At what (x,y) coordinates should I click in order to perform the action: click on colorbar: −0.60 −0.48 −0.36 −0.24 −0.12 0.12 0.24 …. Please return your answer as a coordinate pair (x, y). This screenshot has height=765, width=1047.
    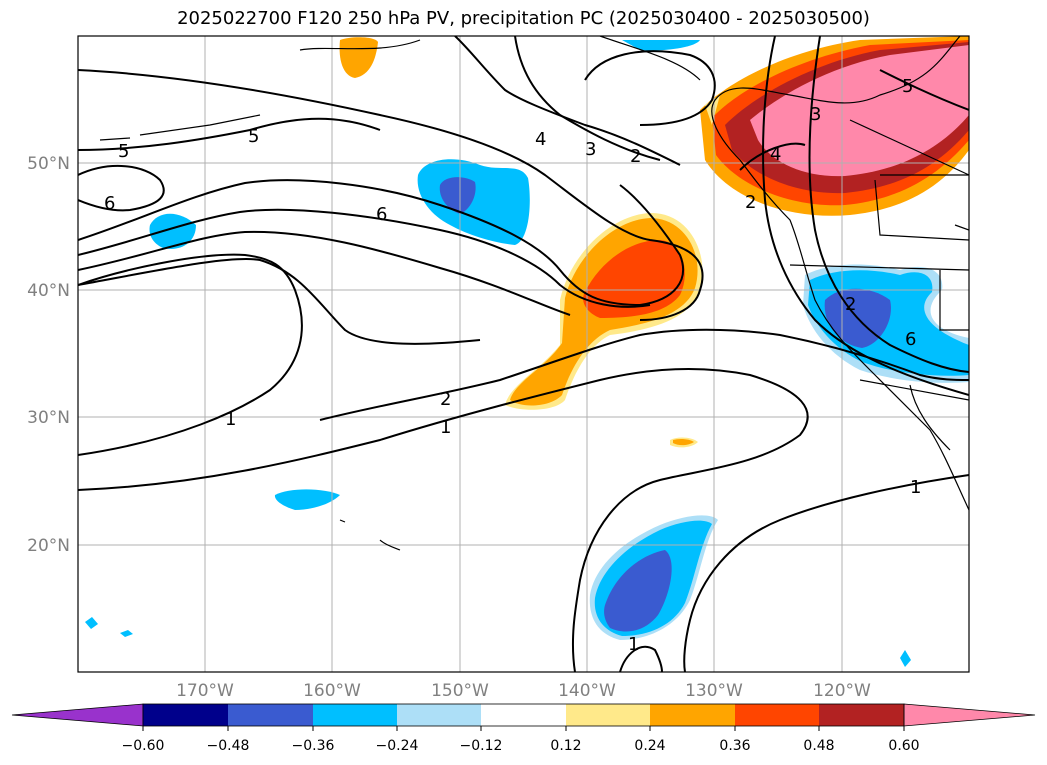
    Looking at the image, I should click on (523, 728).